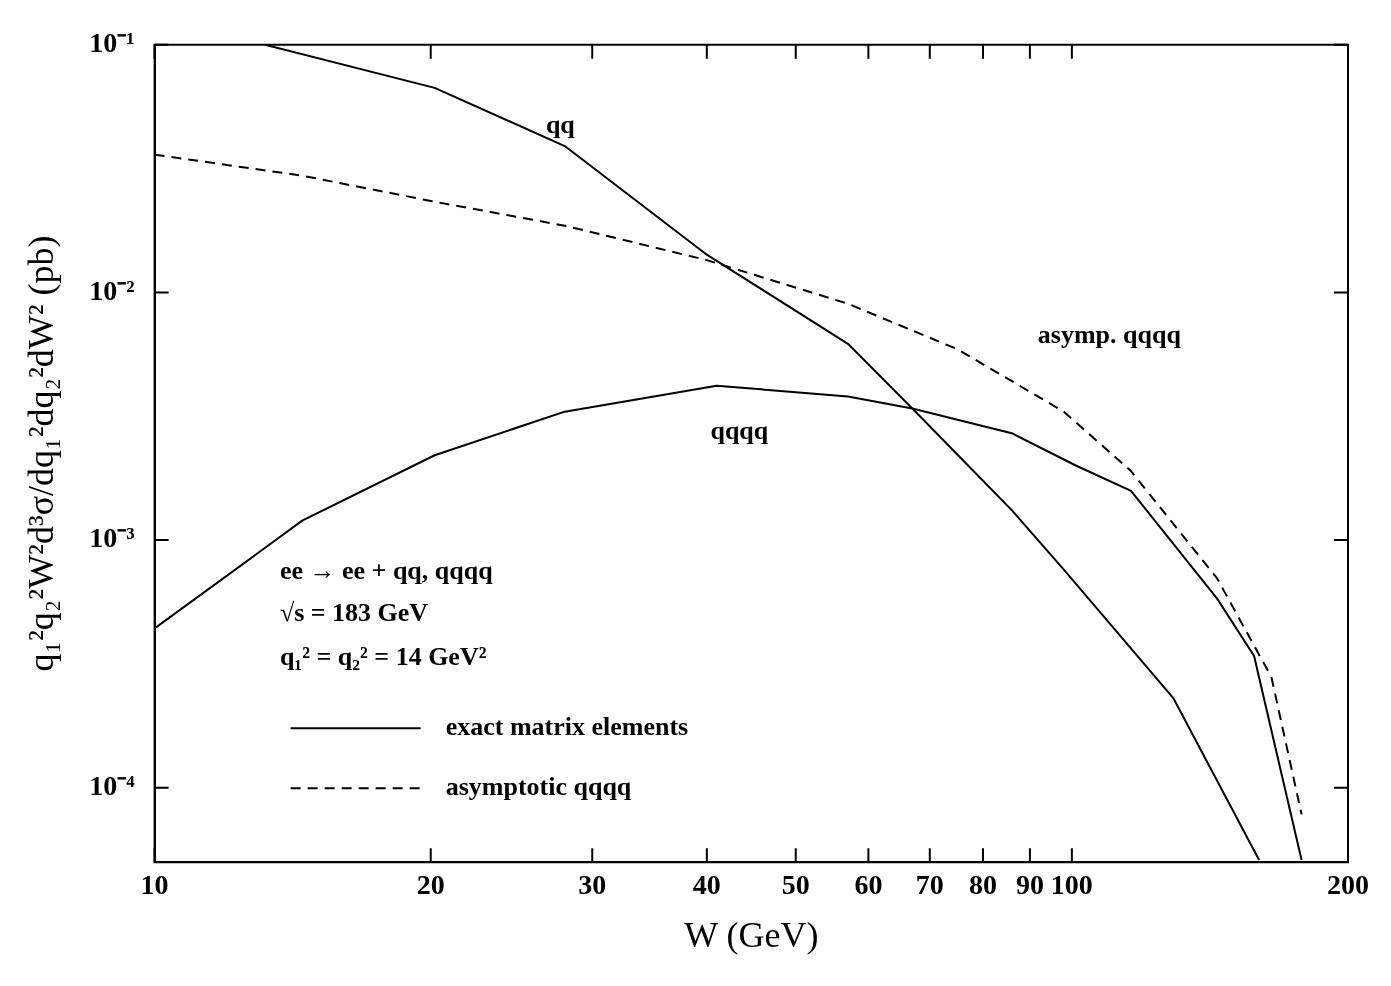 Image resolution: width=1391 pixels, height=986 pixels. I want to click on y-tick-label: 10⁻¹, so click(112, 43).